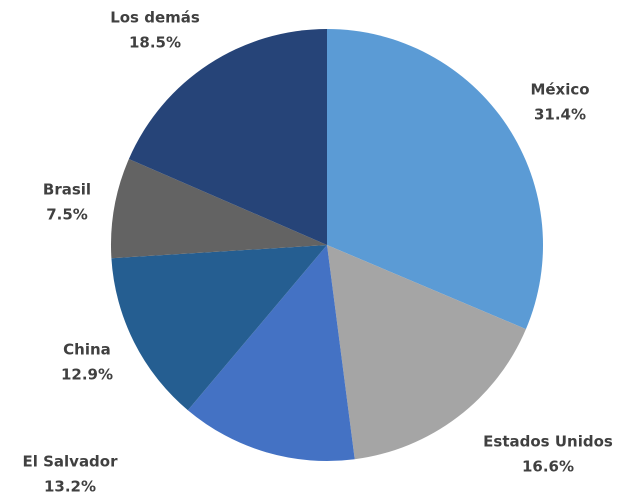  Describe the element at coordinates (560, 115) in the screenshot. I see `value-label: 31.4%` at that location.